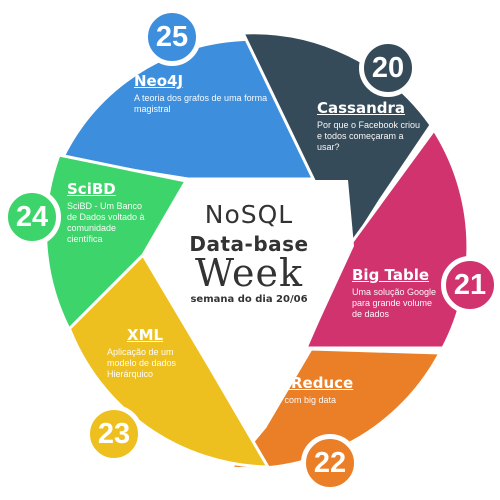  Describe the element at coordinates (470, 285) in the screenshot. I see `badge-bigtable-number: 21` at that location.